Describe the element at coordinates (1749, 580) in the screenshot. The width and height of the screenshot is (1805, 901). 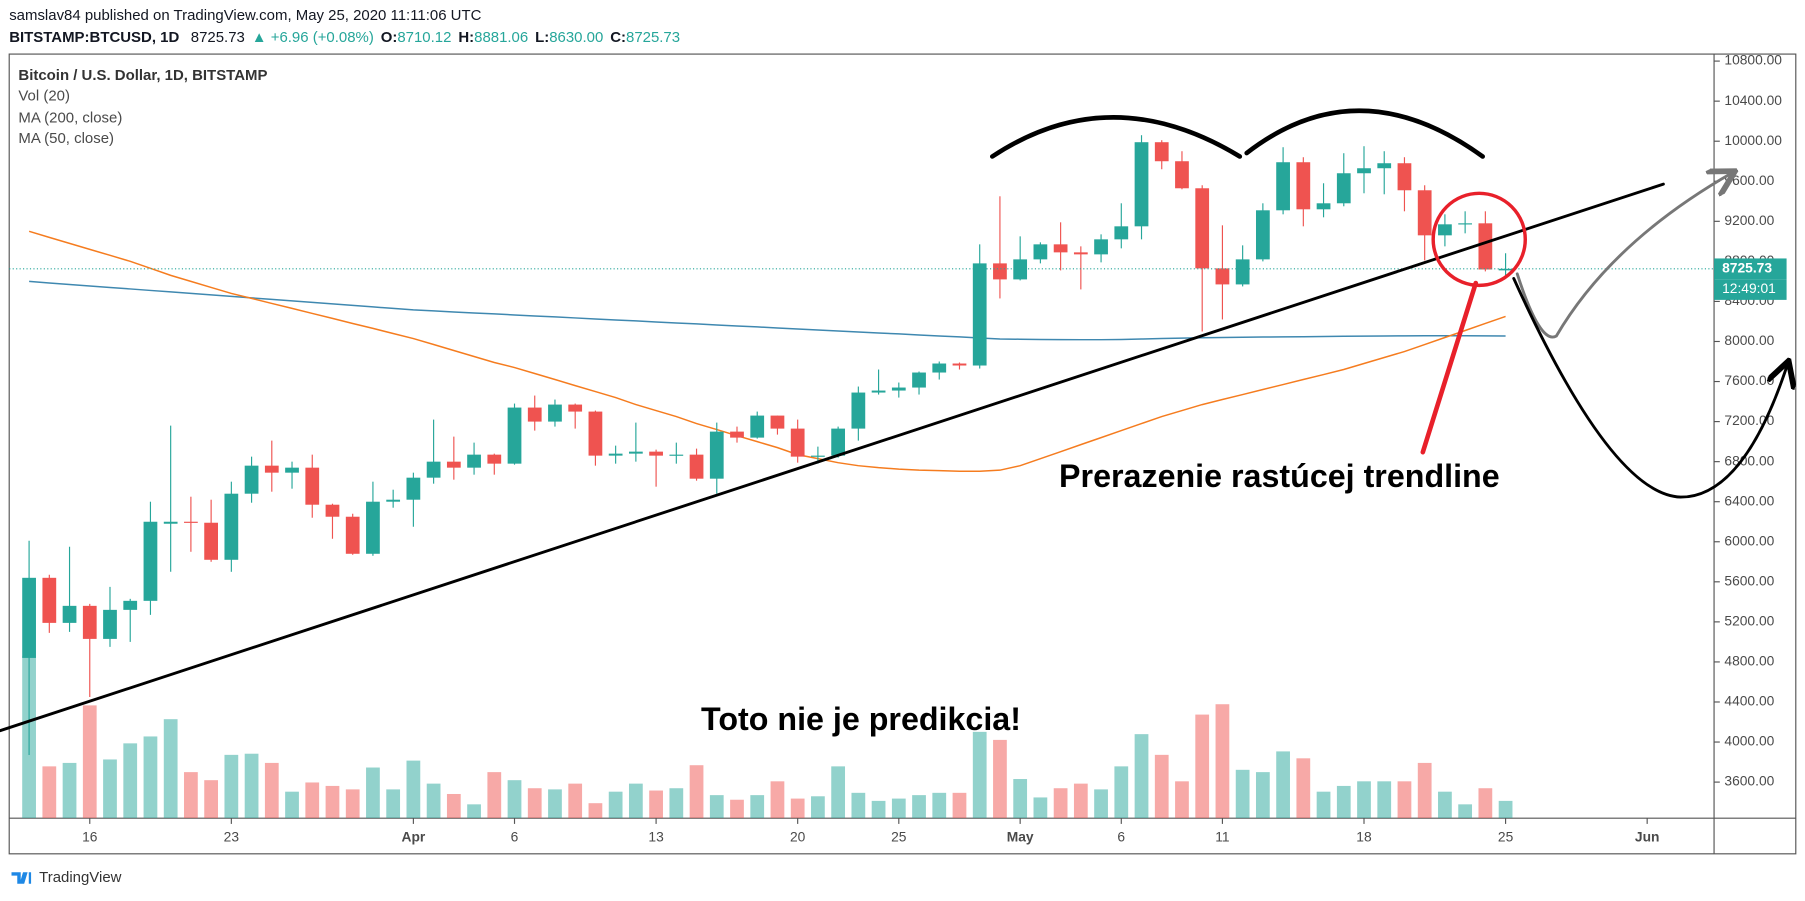
I see `y-tick-label: 5600.00` at that location.